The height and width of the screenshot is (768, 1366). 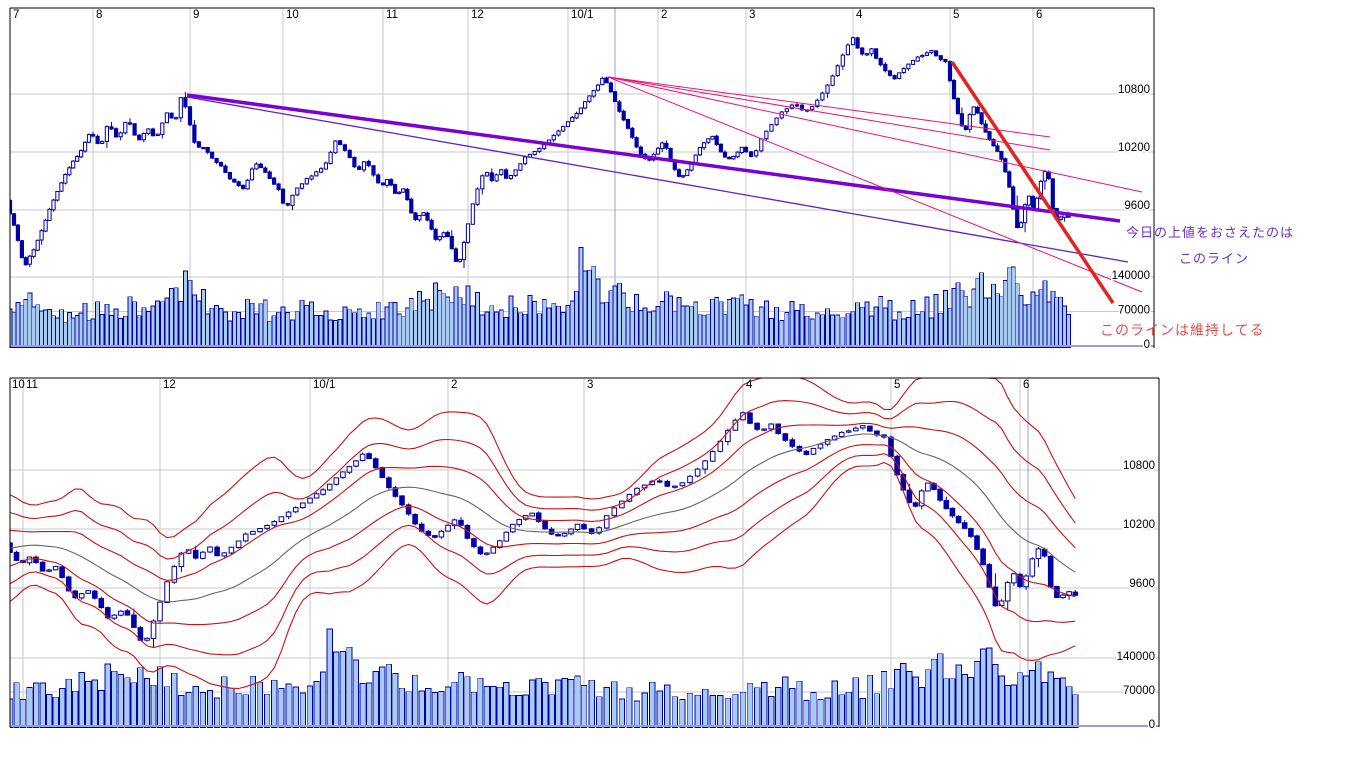 What do you see at coordinates (544, 678) in the screenshot?
I see `daily-bollinger-chart-volume-bars` at bounding box center [544, 678].